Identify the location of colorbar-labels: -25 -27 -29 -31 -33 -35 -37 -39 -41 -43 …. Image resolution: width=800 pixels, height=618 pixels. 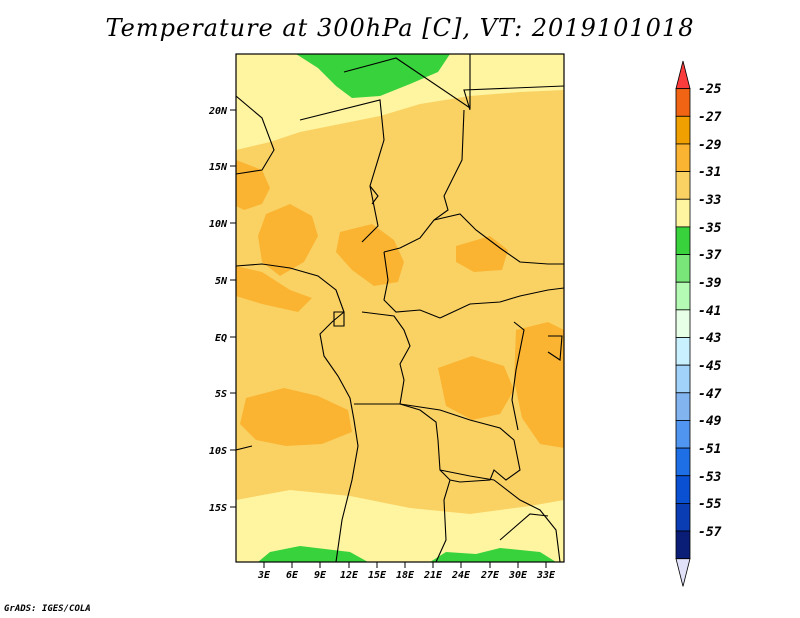
(710, 311).